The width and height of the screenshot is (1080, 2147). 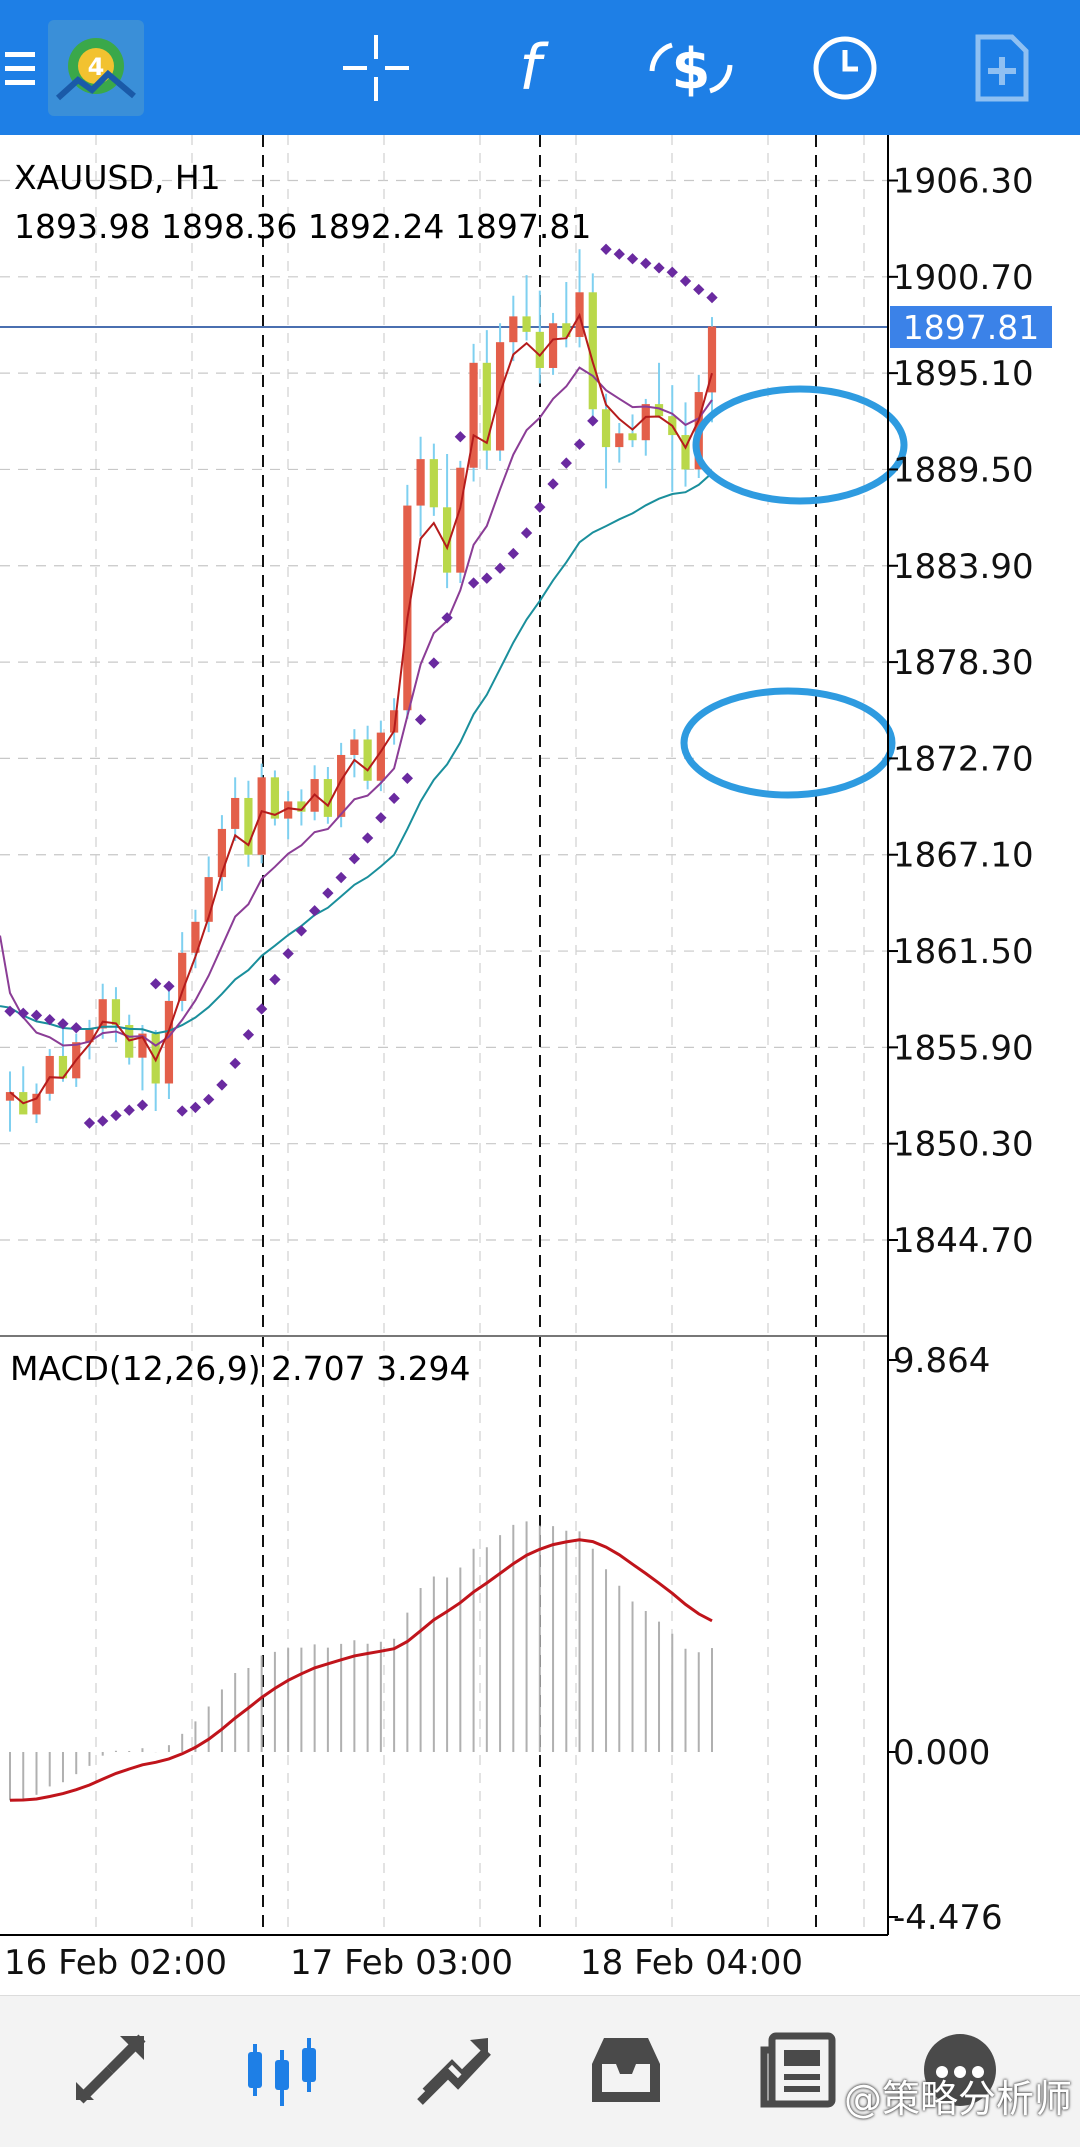 I want to click on bottom-navigation, so click(x=540, y=2071).